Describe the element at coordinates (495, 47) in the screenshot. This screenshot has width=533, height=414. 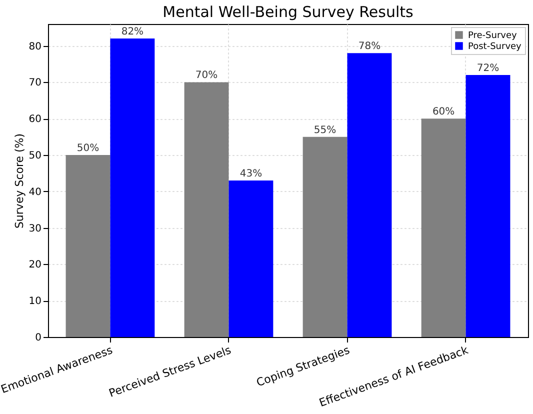
I see `legend-label: Post-Survey` at that location.